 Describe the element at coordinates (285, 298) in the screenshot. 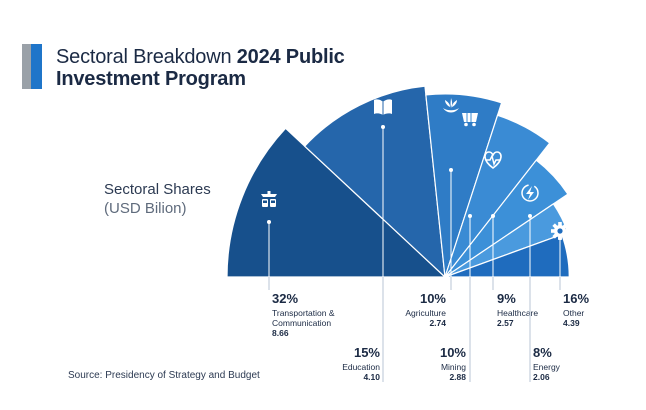

I see `percent-label-transportation-communication: 32%` at that location.